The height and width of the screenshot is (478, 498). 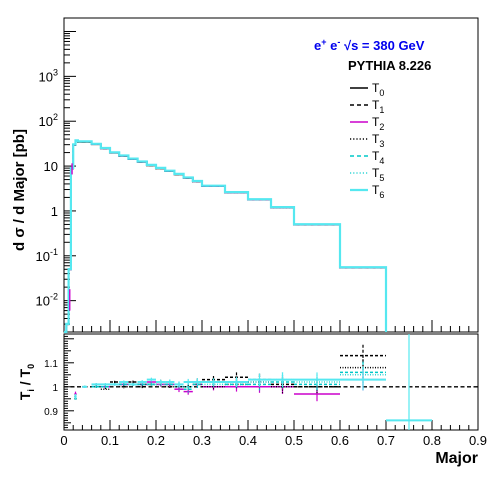 What do you see at coordinates (378, 140) in the screenshot?
I see `legend-label-T3: T3` at bounding box center [378, 140].